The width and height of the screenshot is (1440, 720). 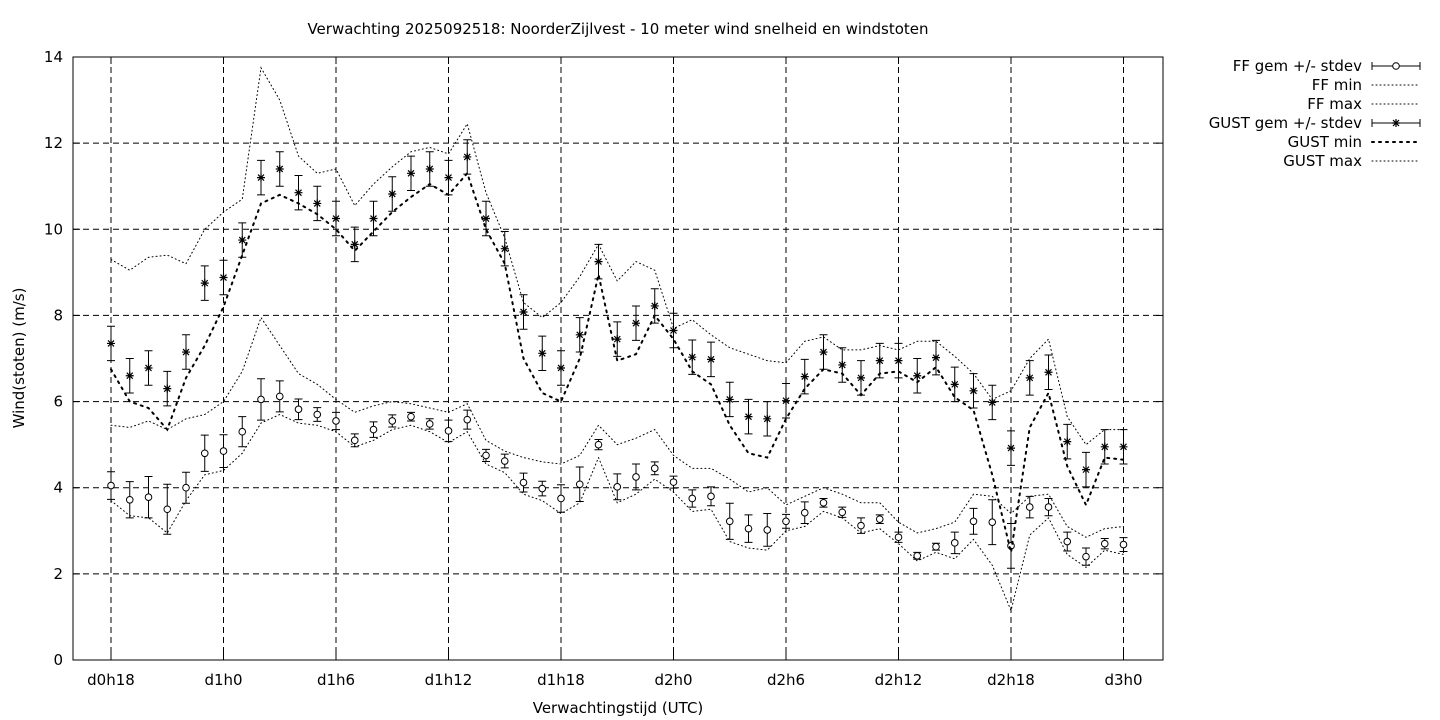 What do you see at coordinates (618, 708) in the screenshot?
I see `x-axis-label: Verwachtingstijd (UTC)` at bounding box center [618, 708].